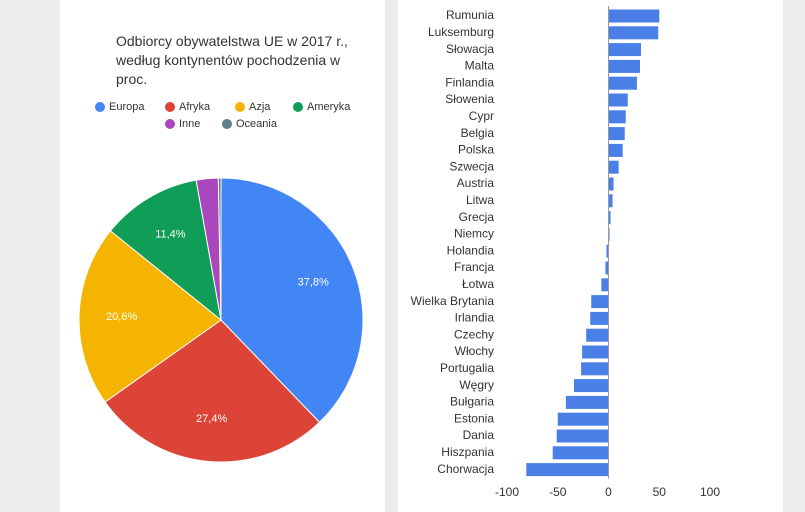  I want to click on data-label: 20,6%, so click(121, 317).